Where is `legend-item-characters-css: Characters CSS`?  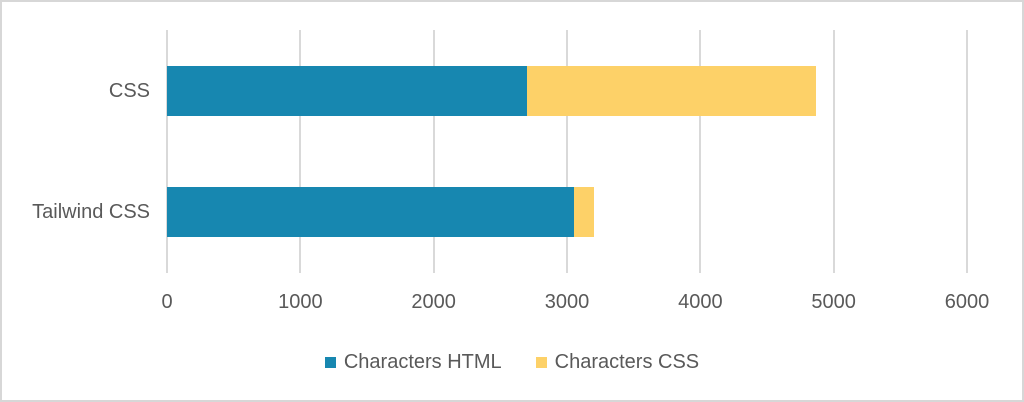 legend-item-characters-css: Characters CSS is located at coordinates (617, 362).